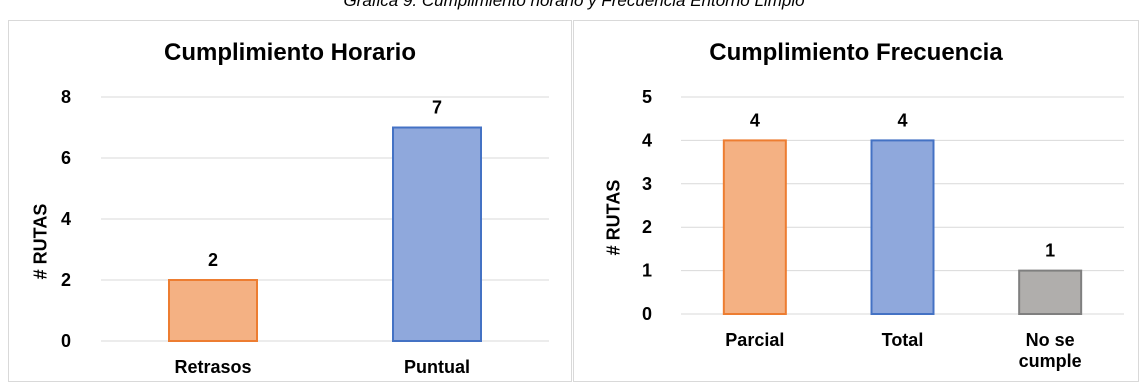 The image size is (1148, 392). What do you see at coordinates (647, 184) in the screenshot?
I see `y-tick-label: 3` at bounding box center [647, 184].